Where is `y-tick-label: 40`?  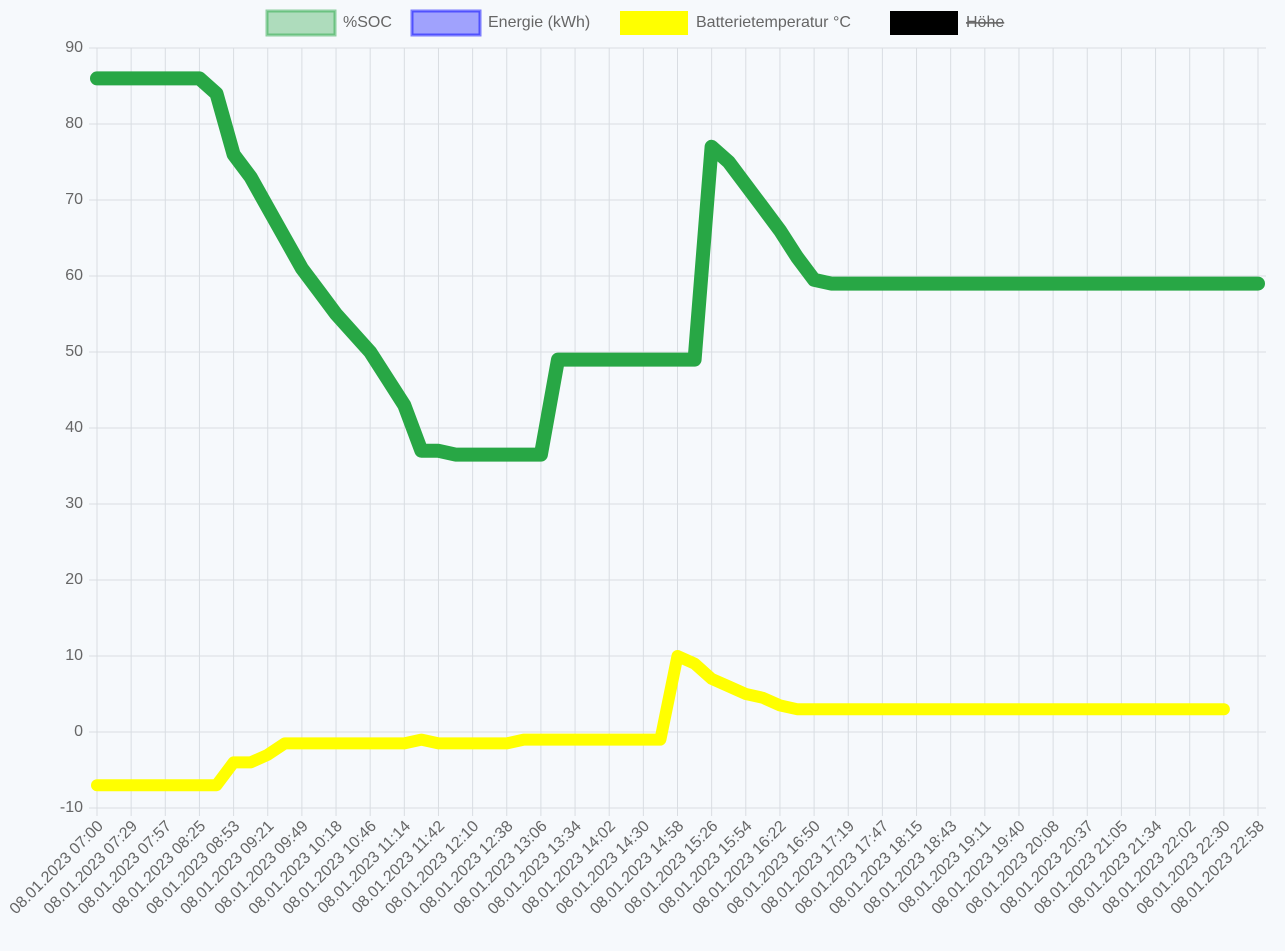
y-tick-label: 40 is located at coordinates (74, 427).